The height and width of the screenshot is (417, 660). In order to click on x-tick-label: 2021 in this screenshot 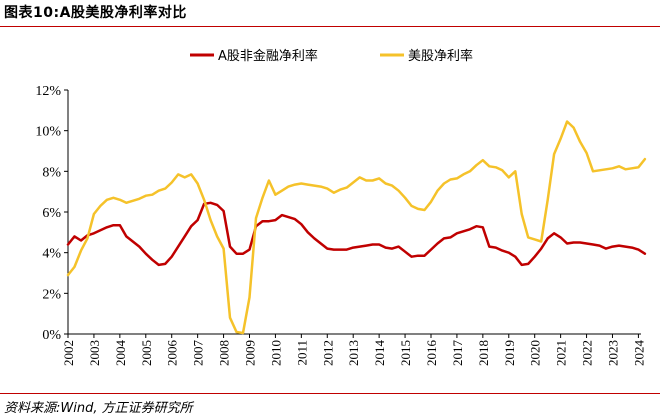, I will do `click(561, 353)`.